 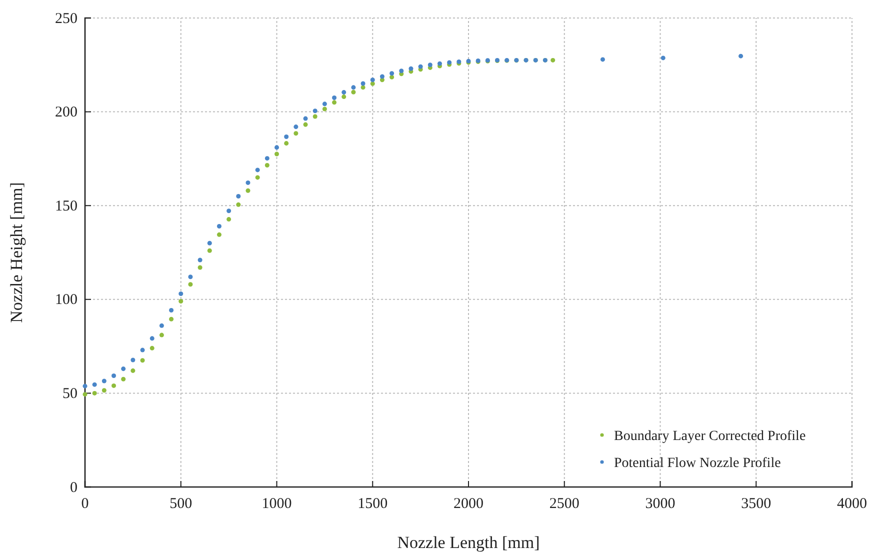 What do you see at coordinates (468, 542) in the screenshot?
I see `x-axis-title: Nozzle Length [mm]` at bounding box center [468, 542].